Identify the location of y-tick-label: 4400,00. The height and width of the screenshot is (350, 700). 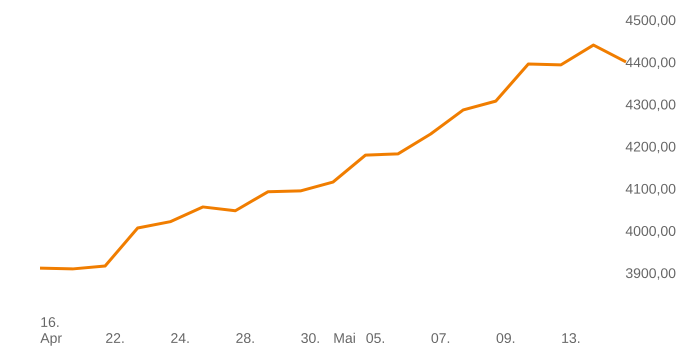
(651, 63).